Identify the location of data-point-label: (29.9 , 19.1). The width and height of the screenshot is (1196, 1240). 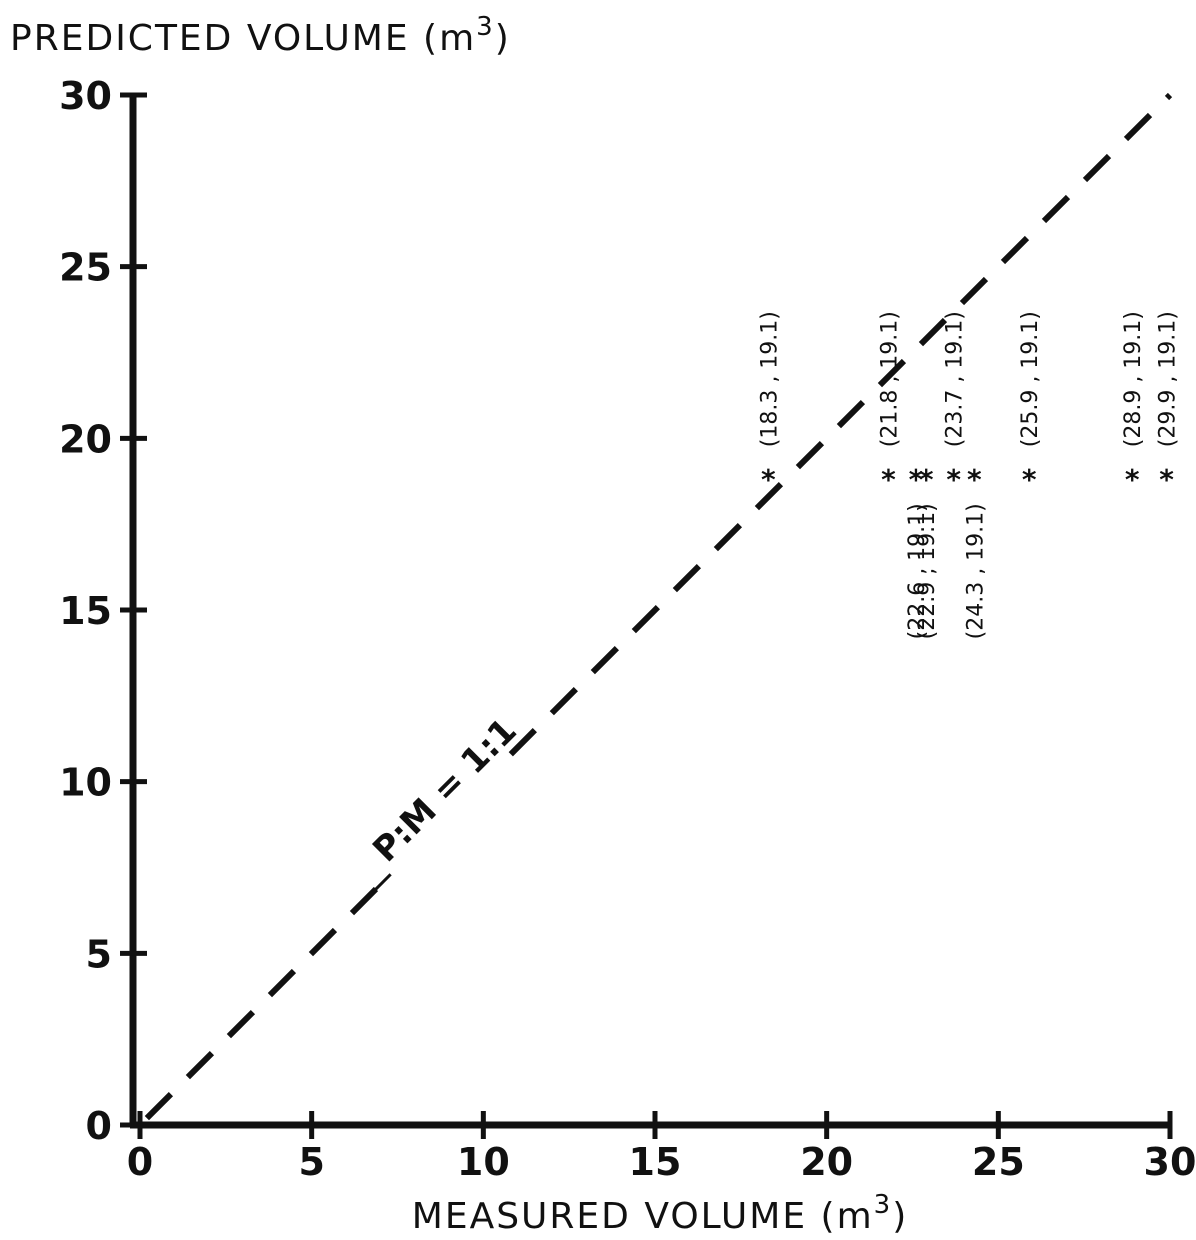
(1168, 379).